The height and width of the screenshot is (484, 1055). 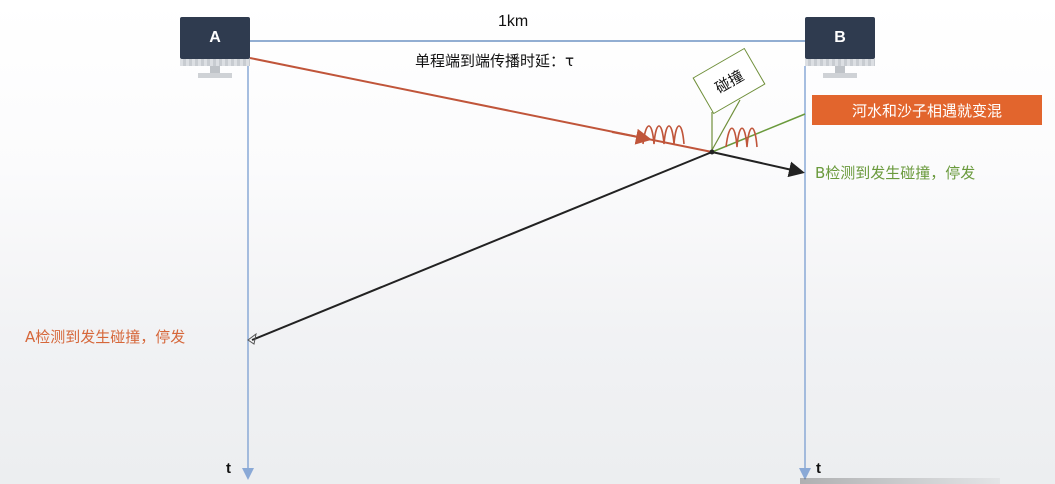 What do you see at coordinates (215, 38) in the screenshot?
I see `station-a-label: A` at bounding box center [215, 38].